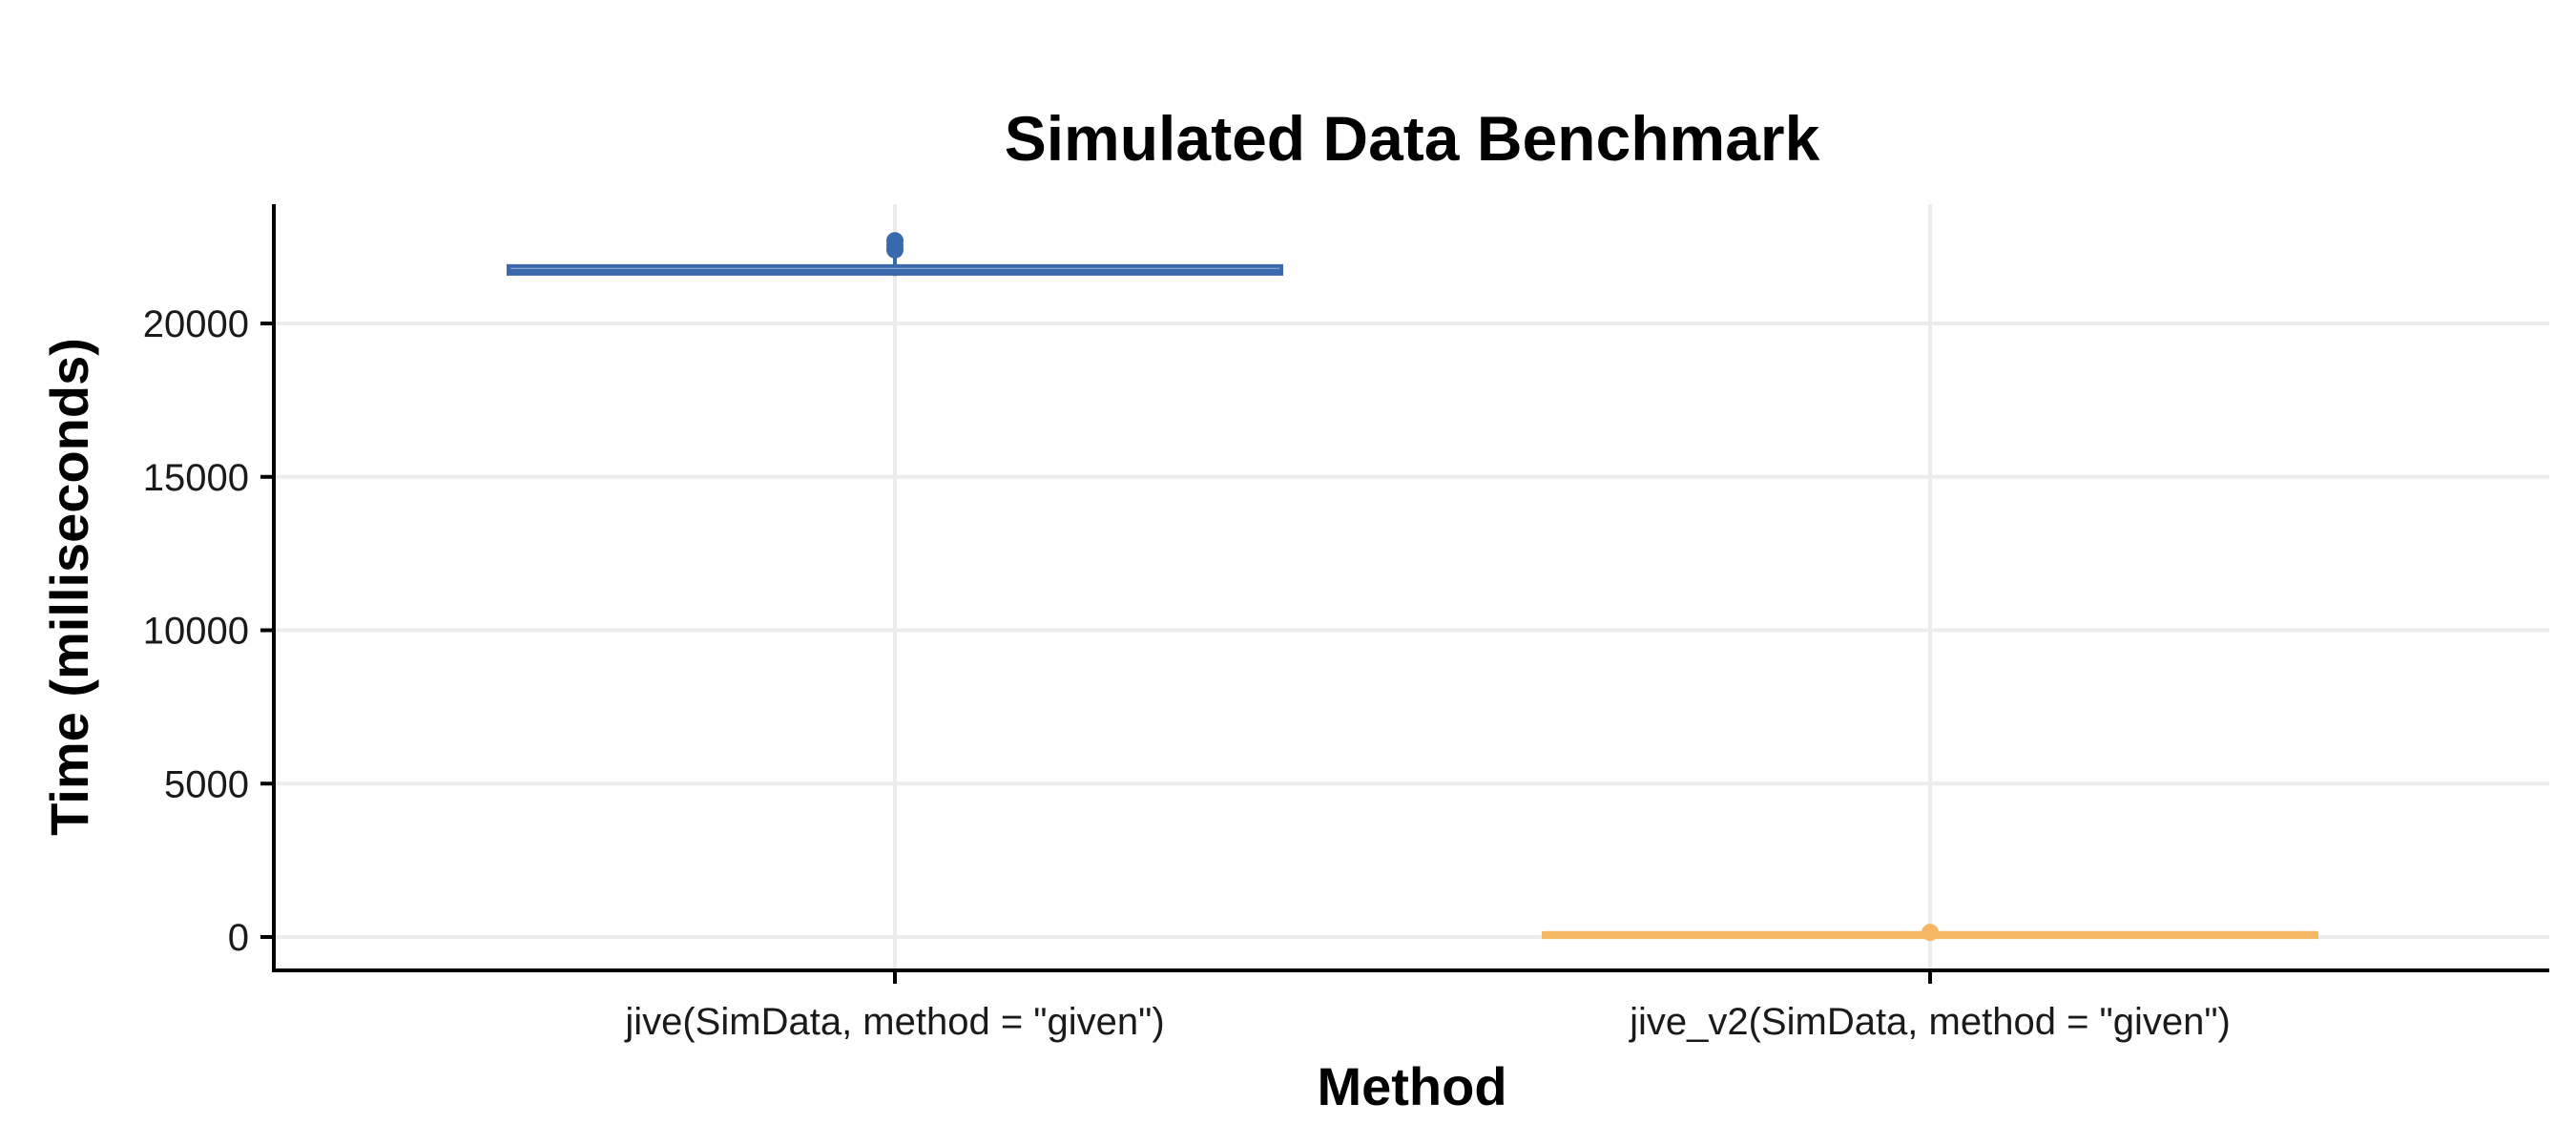  Describe the element at coordinates (206, 784) in the screenshot. I see `y-tick-label: 5000` at that location.